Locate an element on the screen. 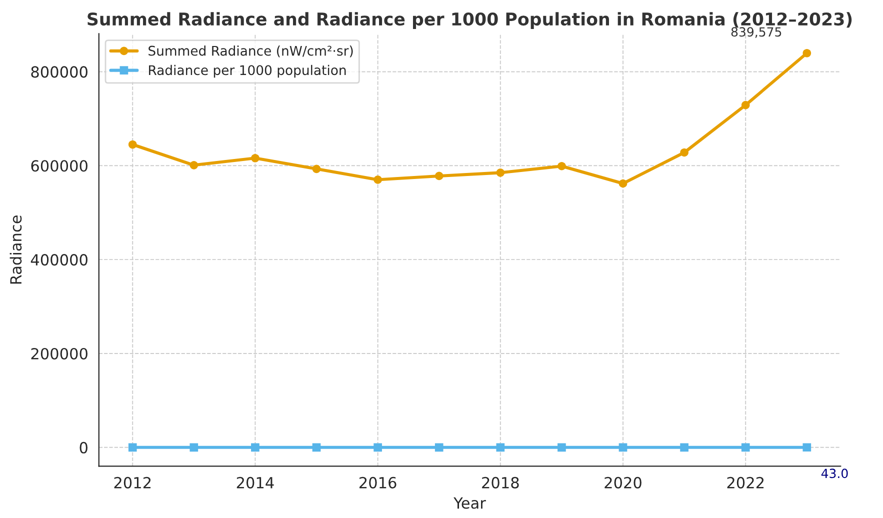 The image size is (883, 518). annotation: 43.0 is located at coordinates (834, 473).